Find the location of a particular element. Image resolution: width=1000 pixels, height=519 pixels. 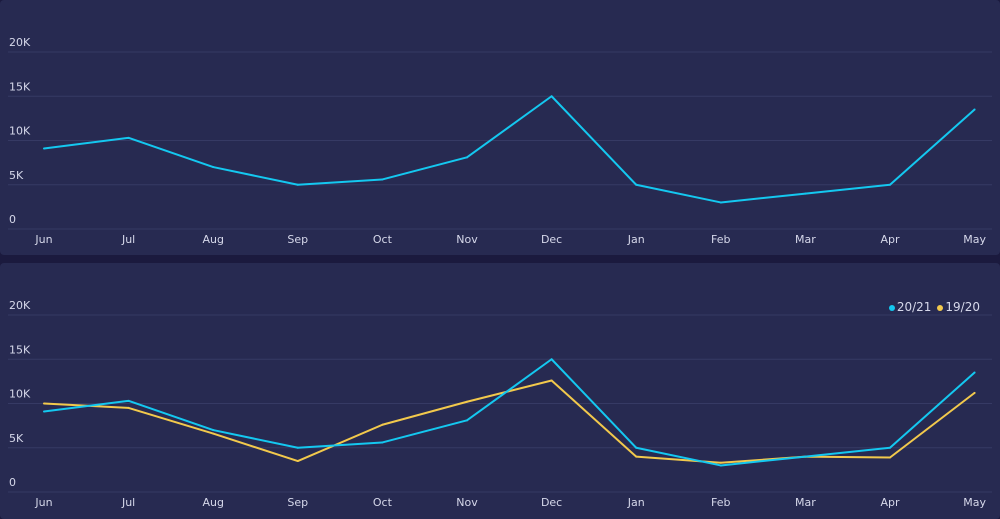

legend-item-20-21: 20/21 is located at coordinates (910, 307).